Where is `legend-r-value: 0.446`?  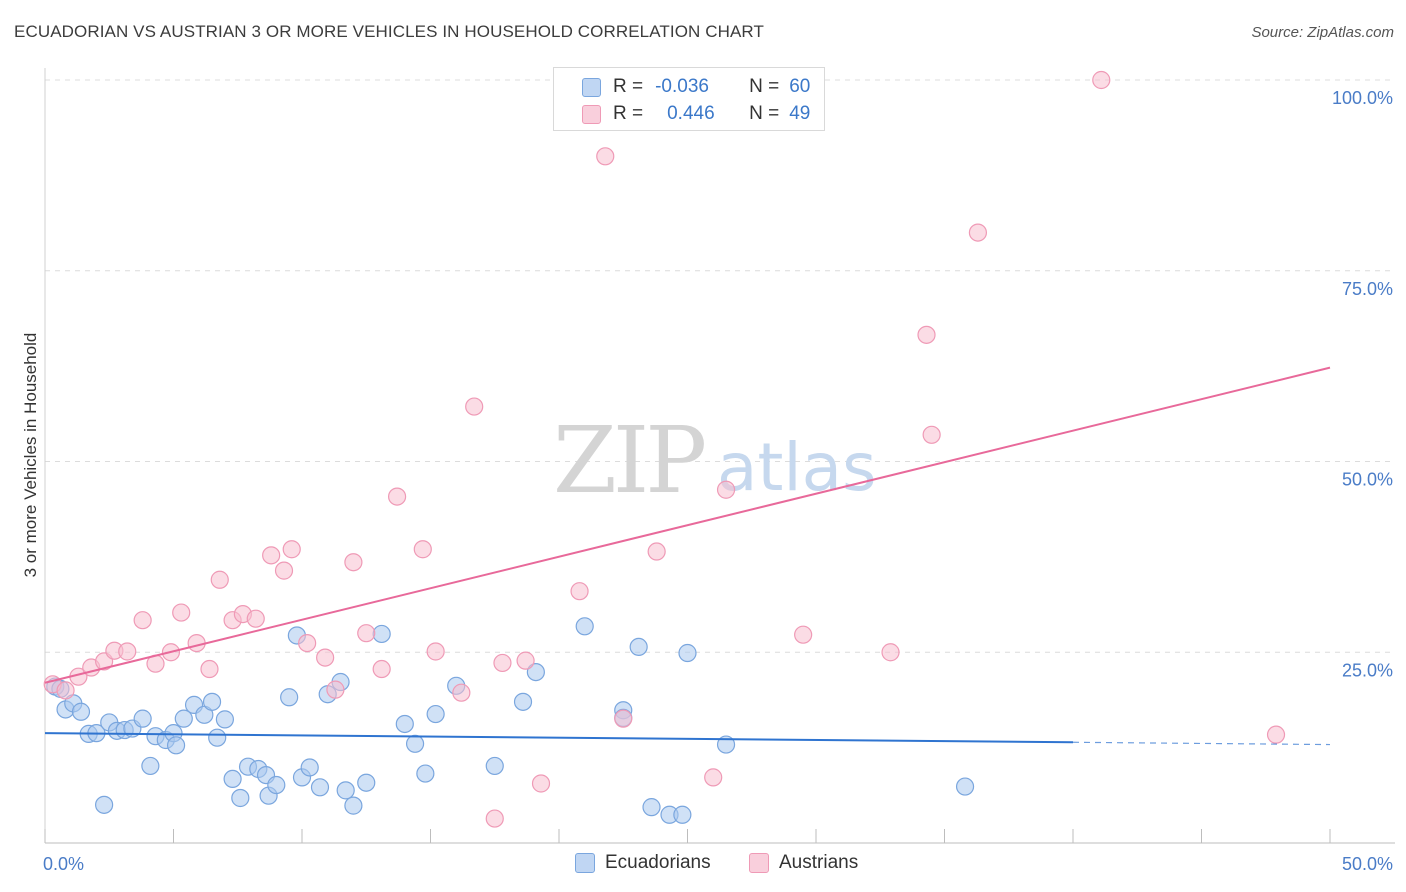
legend-r-value: 0.446 is located at coordinates (691, 113).